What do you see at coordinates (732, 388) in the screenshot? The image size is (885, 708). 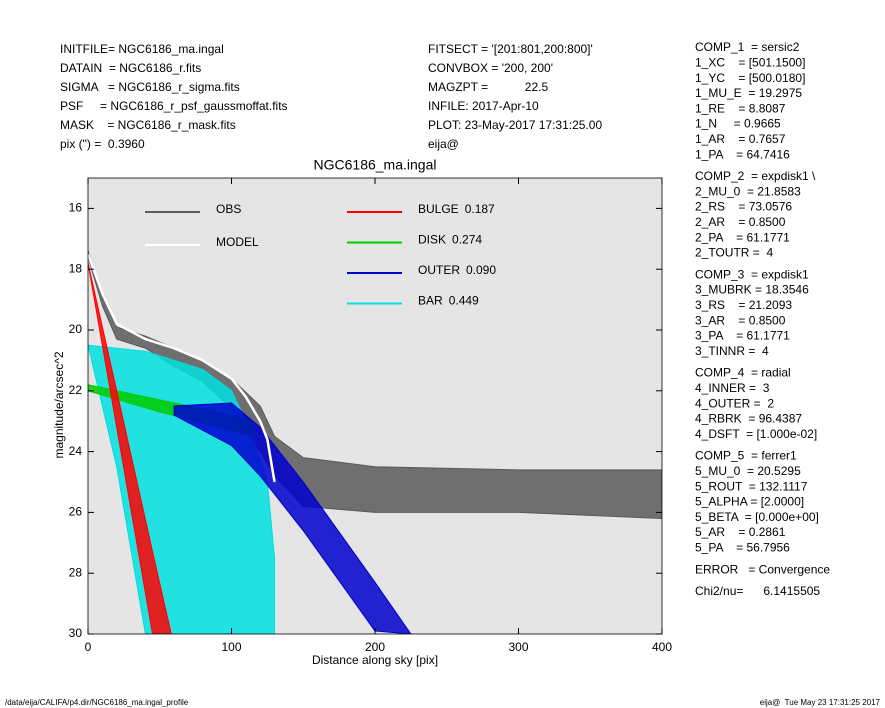 I see `parameter-line: 4_INNER = 3` at bounding box center [732, 388].